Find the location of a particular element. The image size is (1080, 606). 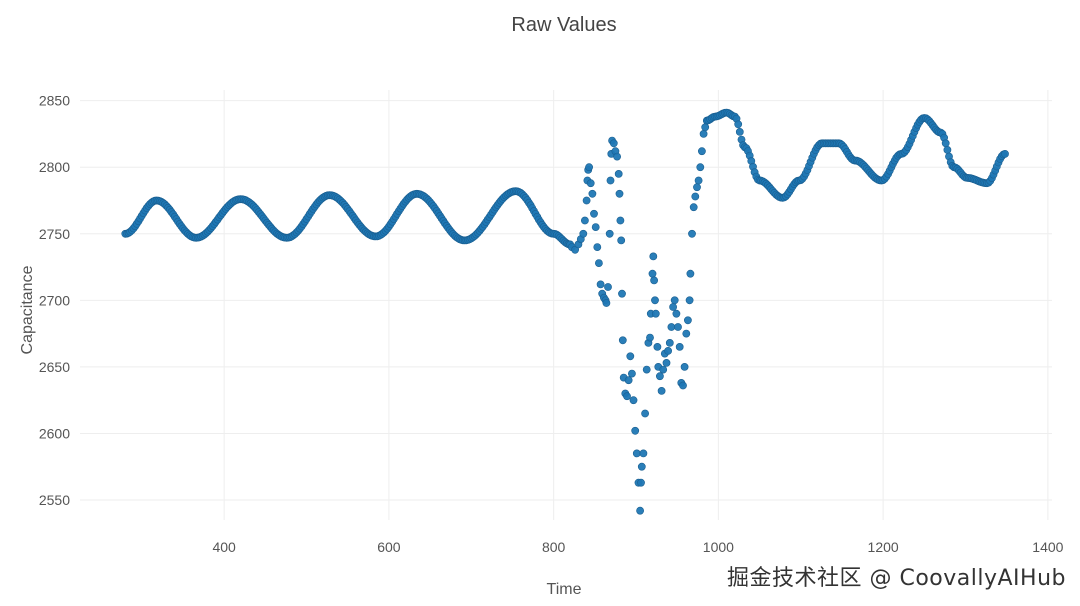

x-axis-ticks: 400 600 800 1000 1200 1400 is located at coordinates (637, 547).